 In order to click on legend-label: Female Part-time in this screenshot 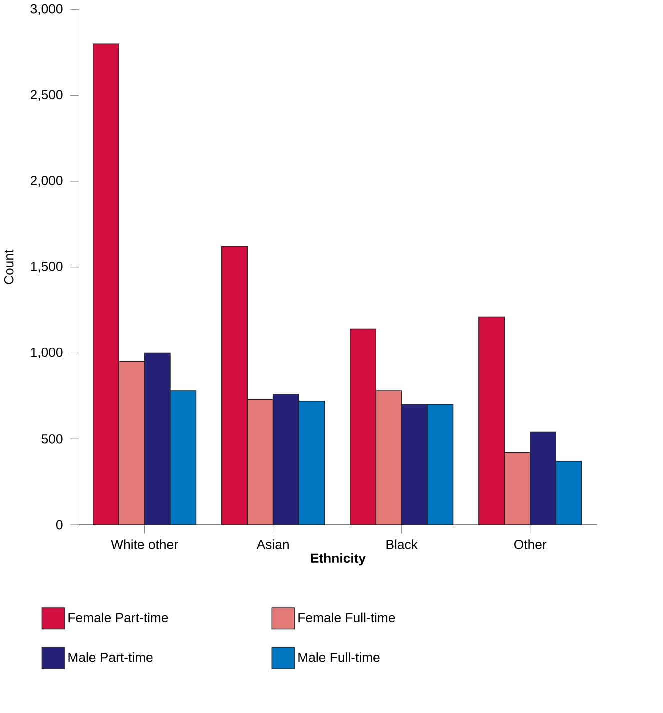, I will do `click(118, 617)`.